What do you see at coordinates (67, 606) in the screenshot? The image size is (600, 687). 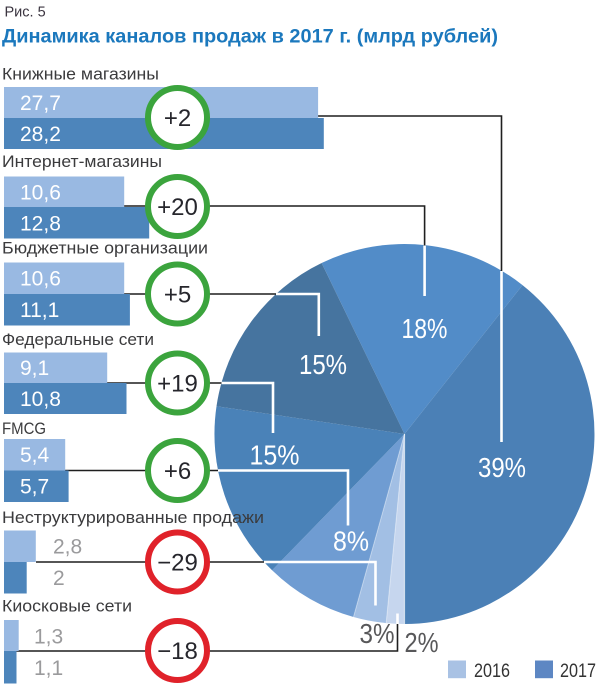 I see `svg-text: Киосковые сети` at bounding box center [67, 606].